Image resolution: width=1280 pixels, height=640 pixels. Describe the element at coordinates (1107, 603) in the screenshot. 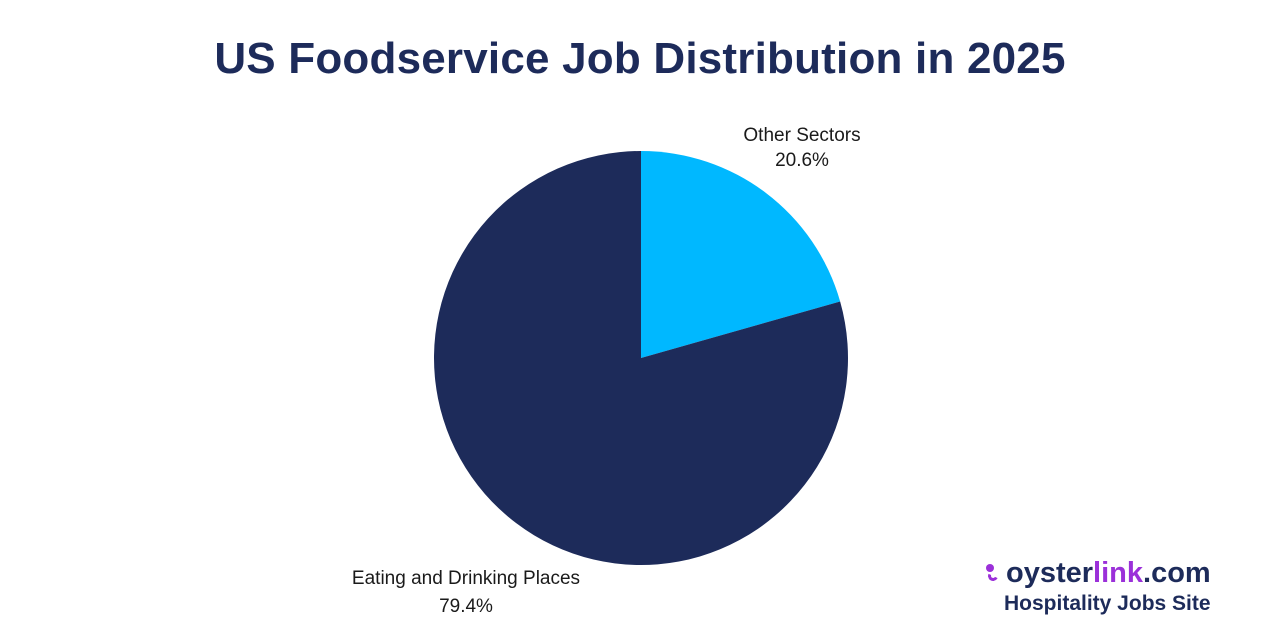

I see `brand-tagline: Hospitality Jobs Site` at that location.